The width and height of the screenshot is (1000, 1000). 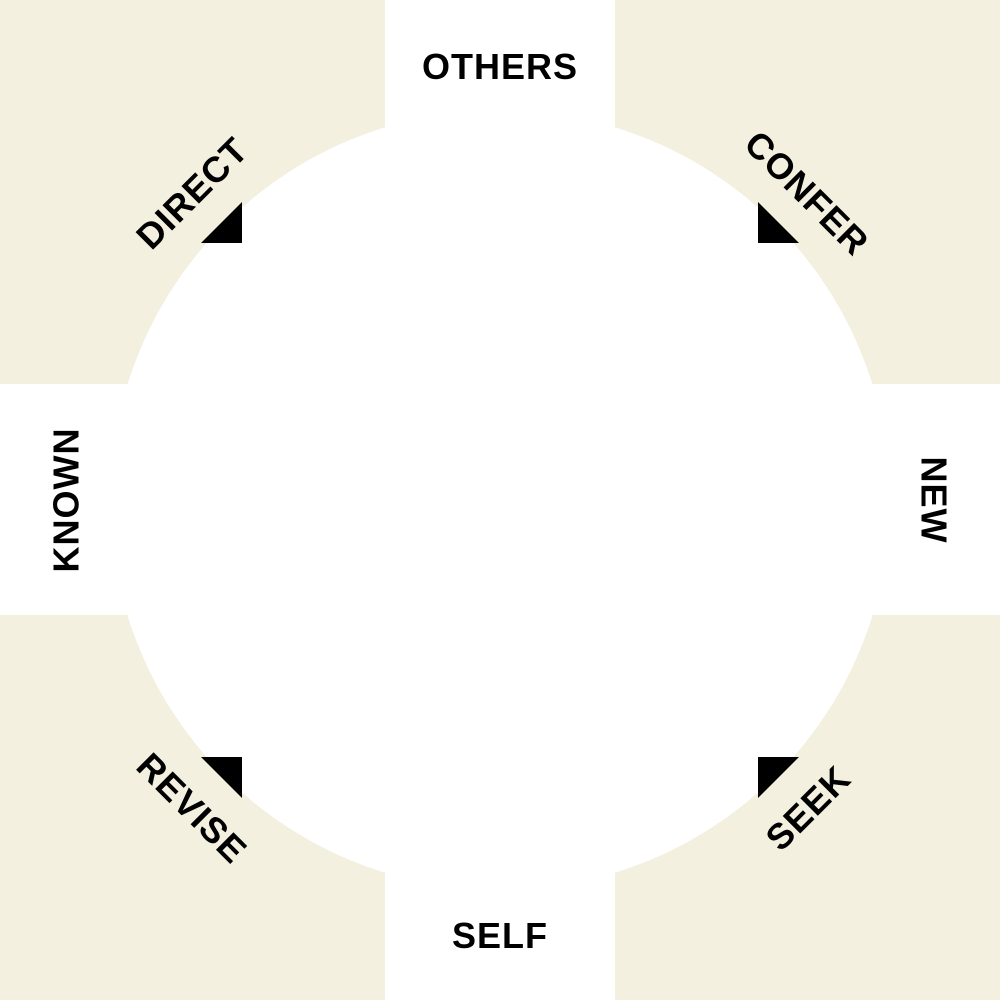 What do you see at coordinates (500, 935) in the screenshot?
I see `axis-label-bottom: SELF` at bounding box center [500, 935].